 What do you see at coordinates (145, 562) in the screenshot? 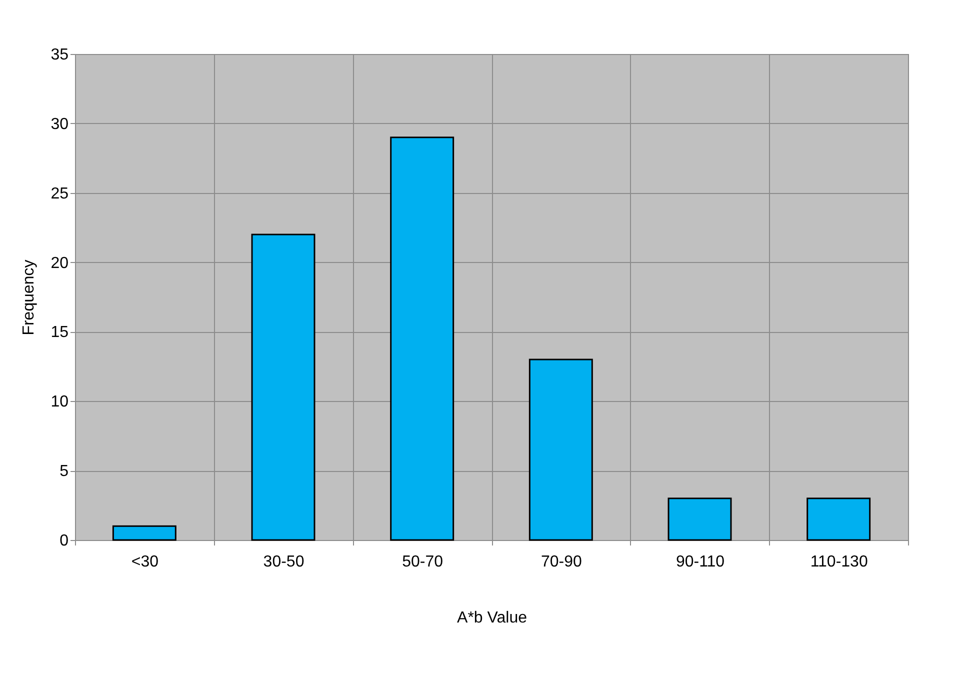
I see `x-tick-label: <30` at bounding box center [145, 562].